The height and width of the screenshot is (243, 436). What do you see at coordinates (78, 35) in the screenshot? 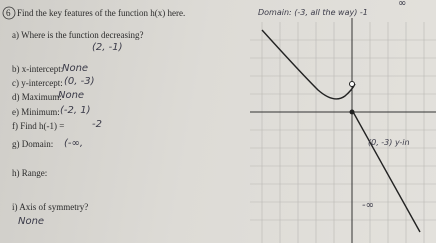
I see `question-prompt: a) Where is the function decreasing?` at bounding box center [78, 35].